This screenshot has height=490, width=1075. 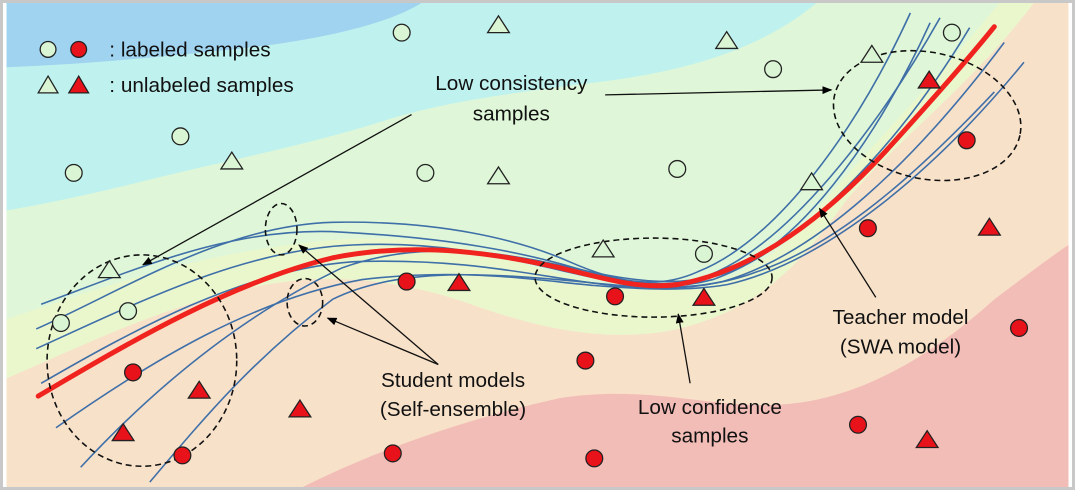 I want to click on background-blue, so click(x=214, y=35).